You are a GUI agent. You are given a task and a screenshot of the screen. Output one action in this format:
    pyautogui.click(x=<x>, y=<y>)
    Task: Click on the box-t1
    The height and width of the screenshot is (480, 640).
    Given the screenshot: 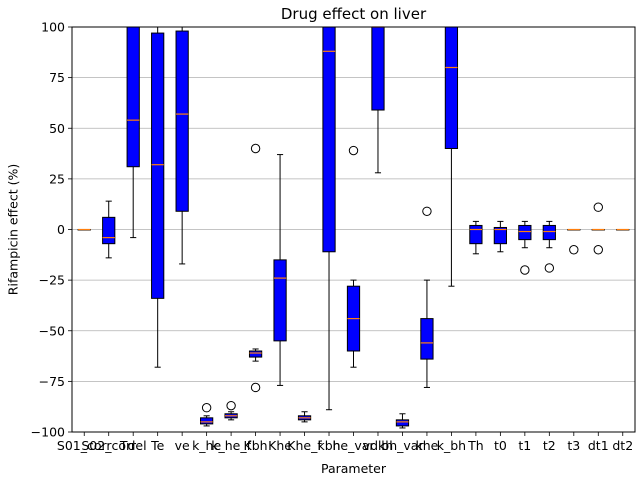 What is the action you would take?
    pyautogui.click(x=525, y=247)
    